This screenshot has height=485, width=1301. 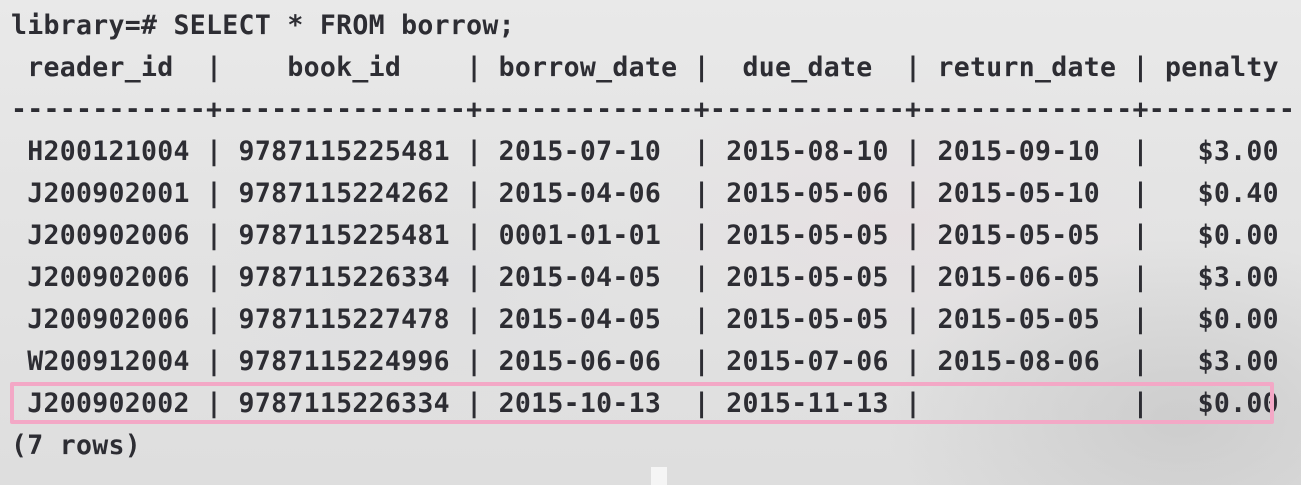 What do you see at coordinates (263, 25) in the screenshot?
I see `sql-prompt-line: library=# SELECT * FROM borrow;` at bounding box center [263, 25].